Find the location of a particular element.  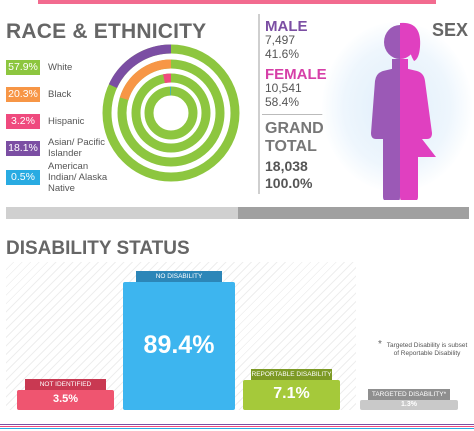

male-half-icon is located at coordinates (385, 112).